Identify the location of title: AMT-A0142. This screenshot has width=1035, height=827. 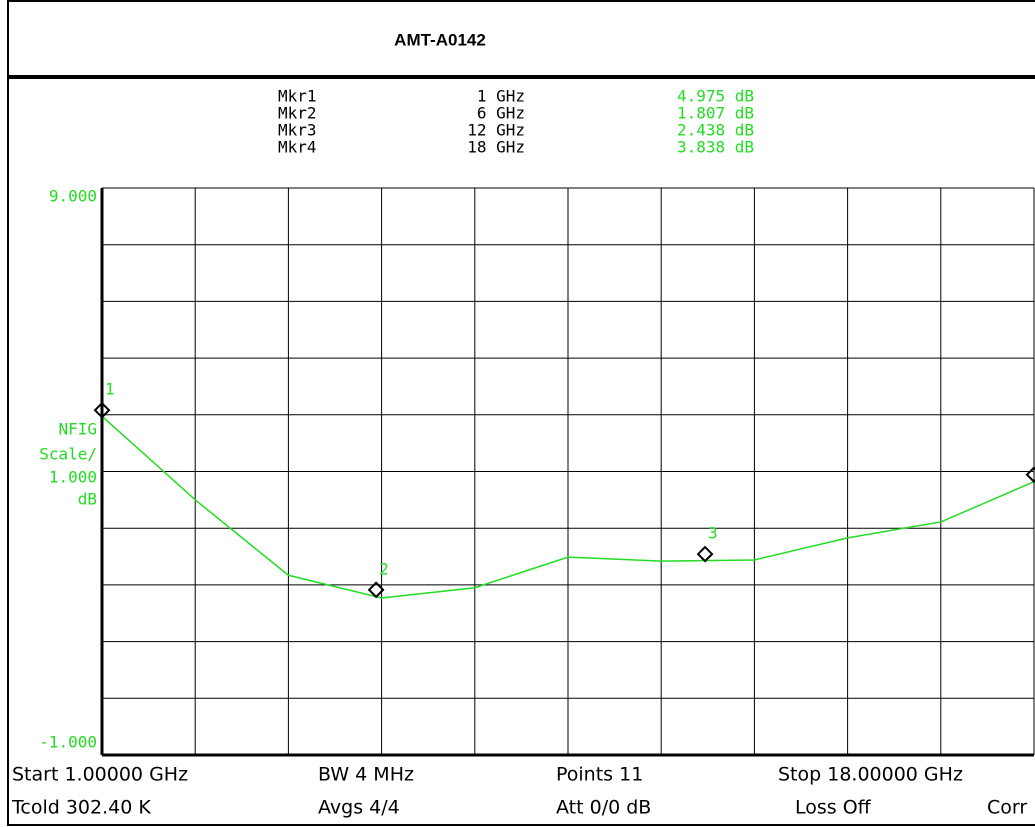
(440, 39).